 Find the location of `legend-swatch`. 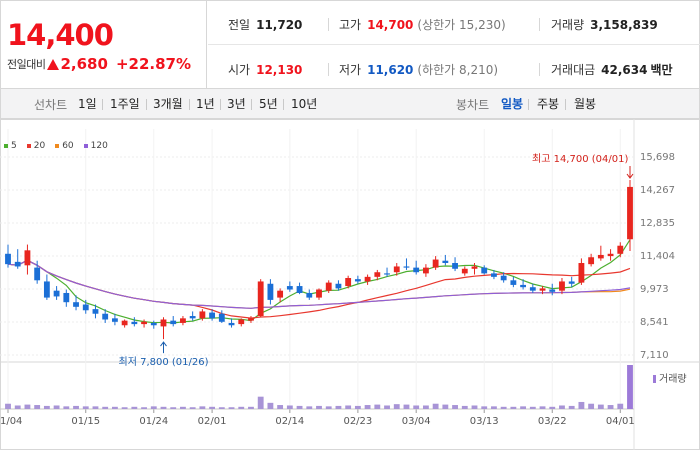

legend-swatch is located at coordinates (85, 146).